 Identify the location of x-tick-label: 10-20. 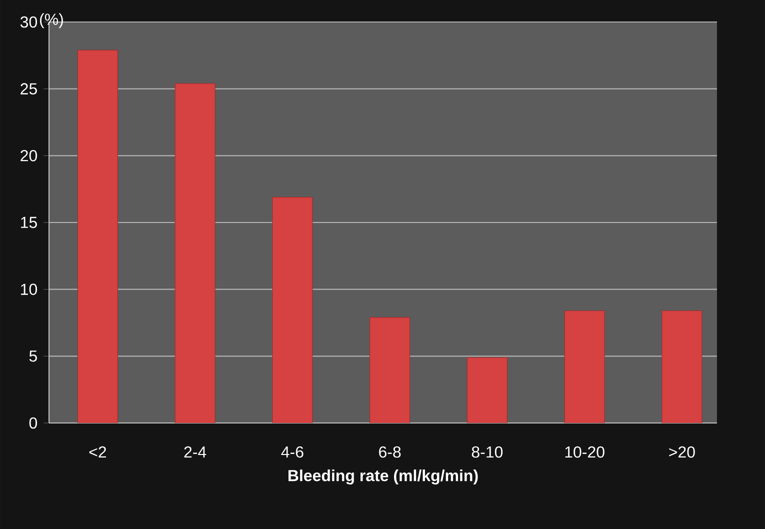
(584, 452).